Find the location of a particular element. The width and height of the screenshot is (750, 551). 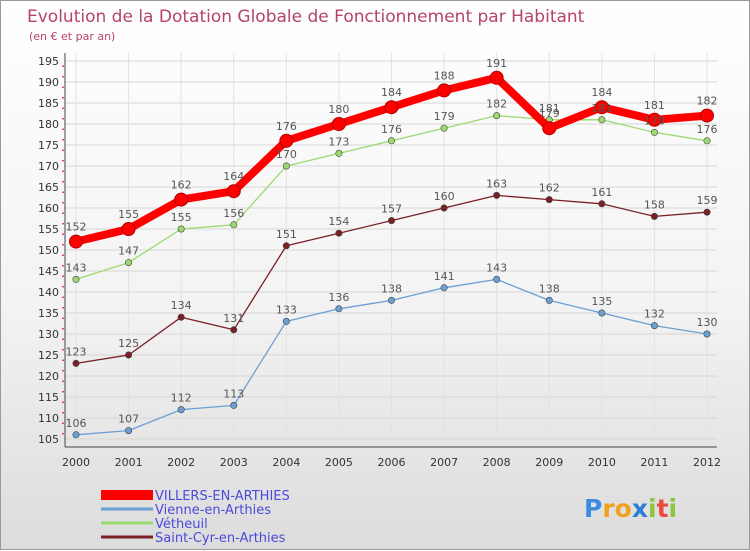

logo-letter: i is located at coordinates (652, 508).